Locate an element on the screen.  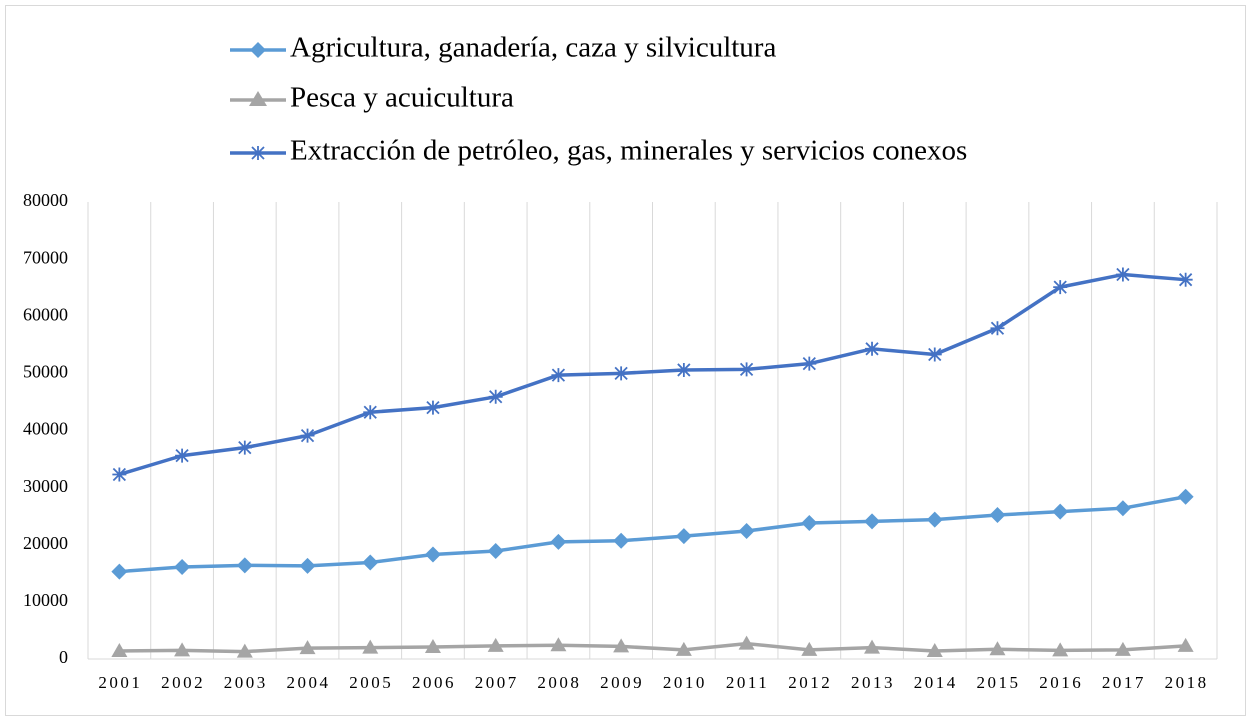
x-tick-label: 2005 is located at coordinates (371, 682).